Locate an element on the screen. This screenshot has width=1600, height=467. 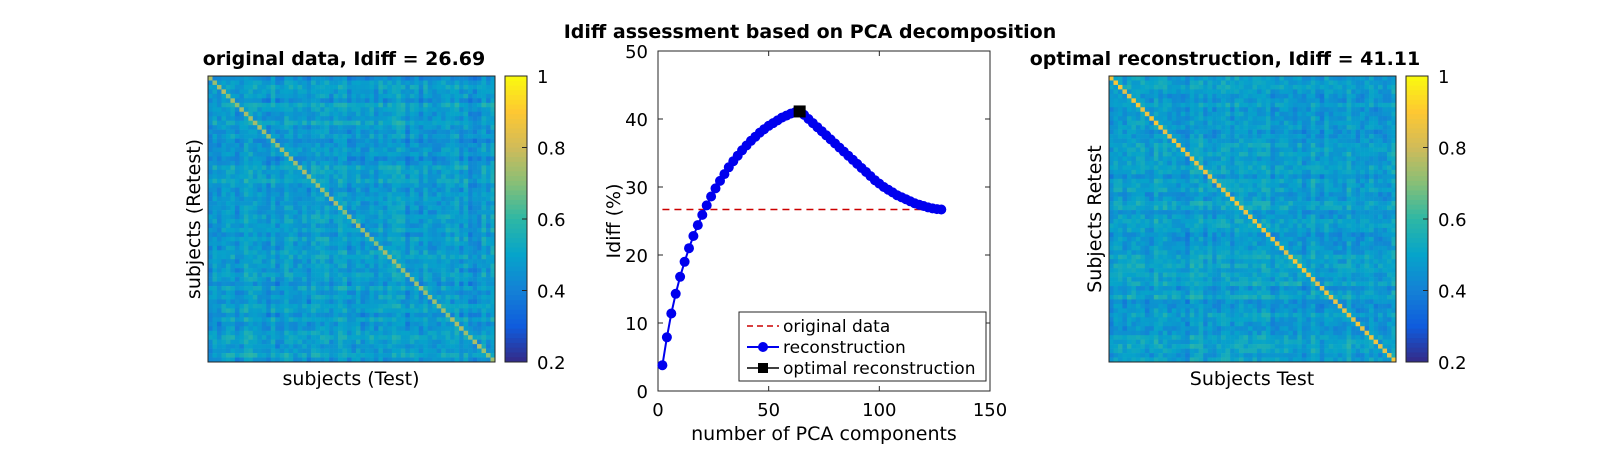
colorbar-segment is located at coordinates (516, 93).